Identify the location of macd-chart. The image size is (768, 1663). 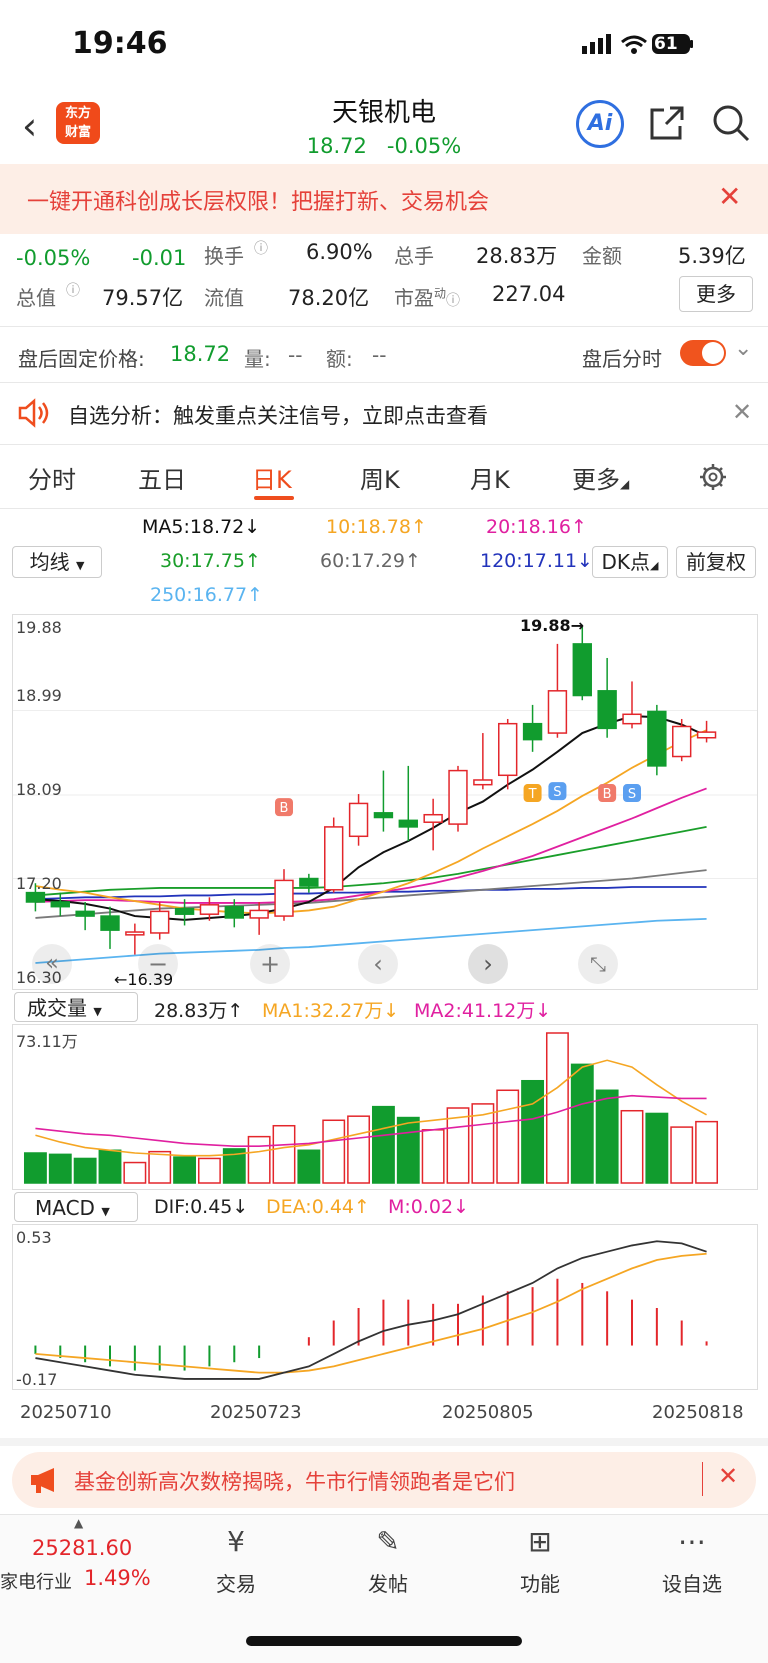
(385, 1307).